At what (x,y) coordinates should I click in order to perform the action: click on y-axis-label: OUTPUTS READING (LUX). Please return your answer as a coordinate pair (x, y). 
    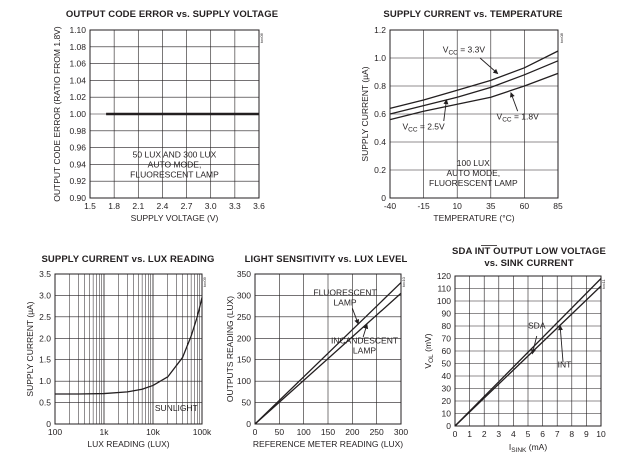
    Looking at the image, I should click on (230, 349).